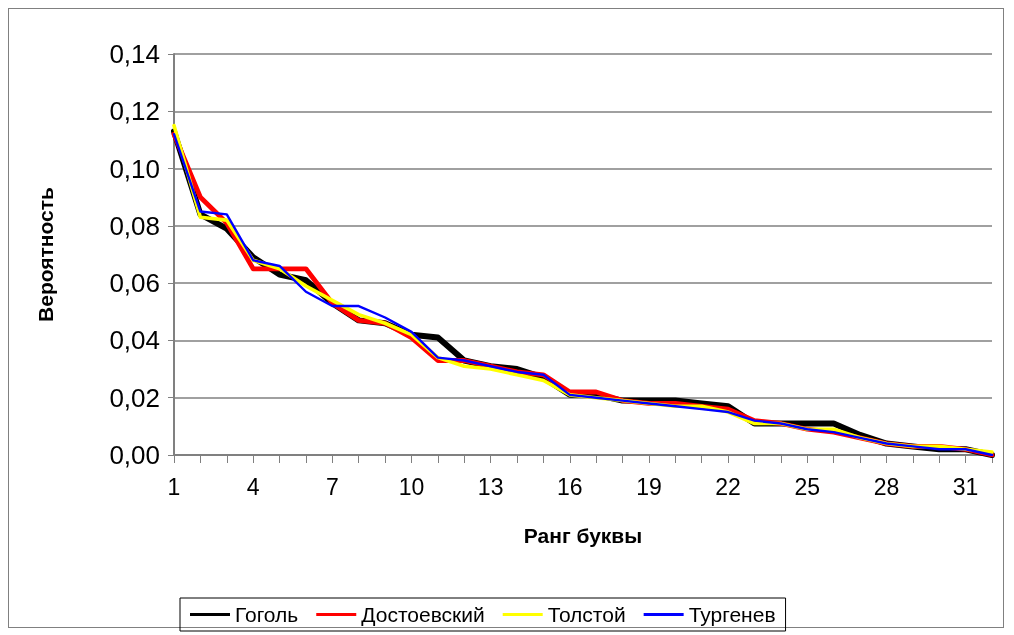 The width and height of the screenshot is (1014, 635). I want to click on y-axis-title: Вероятность, so click(45, 254).